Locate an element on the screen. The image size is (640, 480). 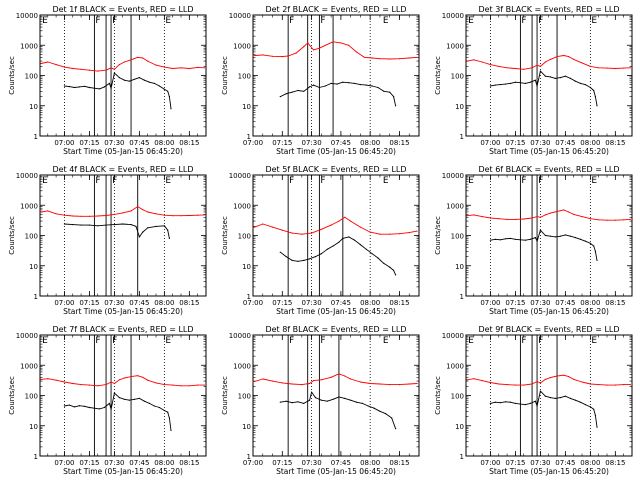
panel-title: Det 8f BLACK = Events, RED = LLD is located at coordinates (335, 329).